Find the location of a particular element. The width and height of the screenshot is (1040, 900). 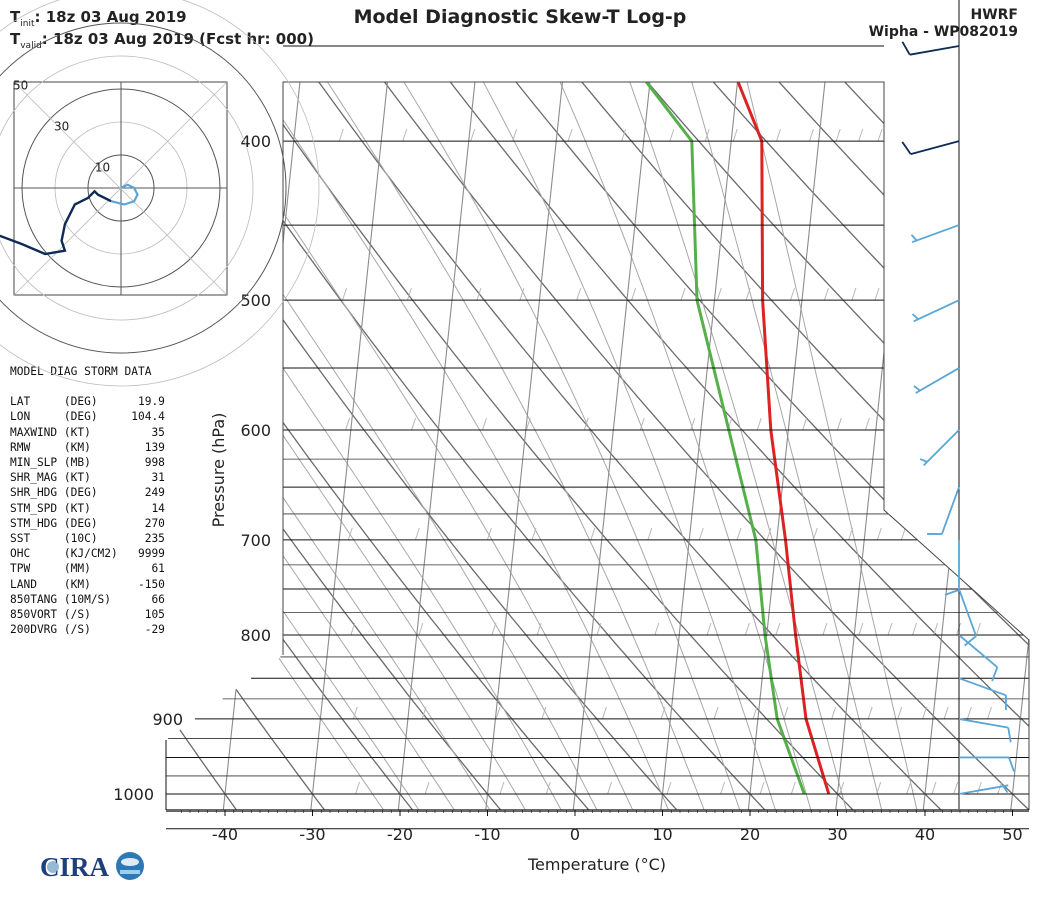

diag-row: LAT (DEG) 19.9 is located at coordinates (87, 402).